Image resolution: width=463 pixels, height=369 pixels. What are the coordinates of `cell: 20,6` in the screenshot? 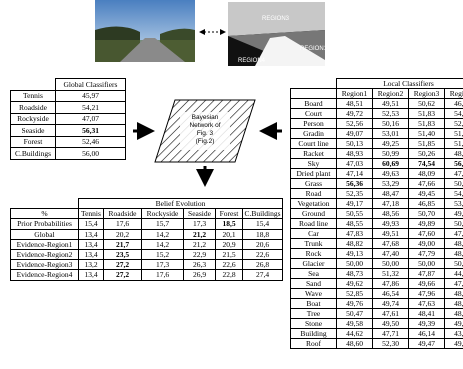 It's located at (262, 244).